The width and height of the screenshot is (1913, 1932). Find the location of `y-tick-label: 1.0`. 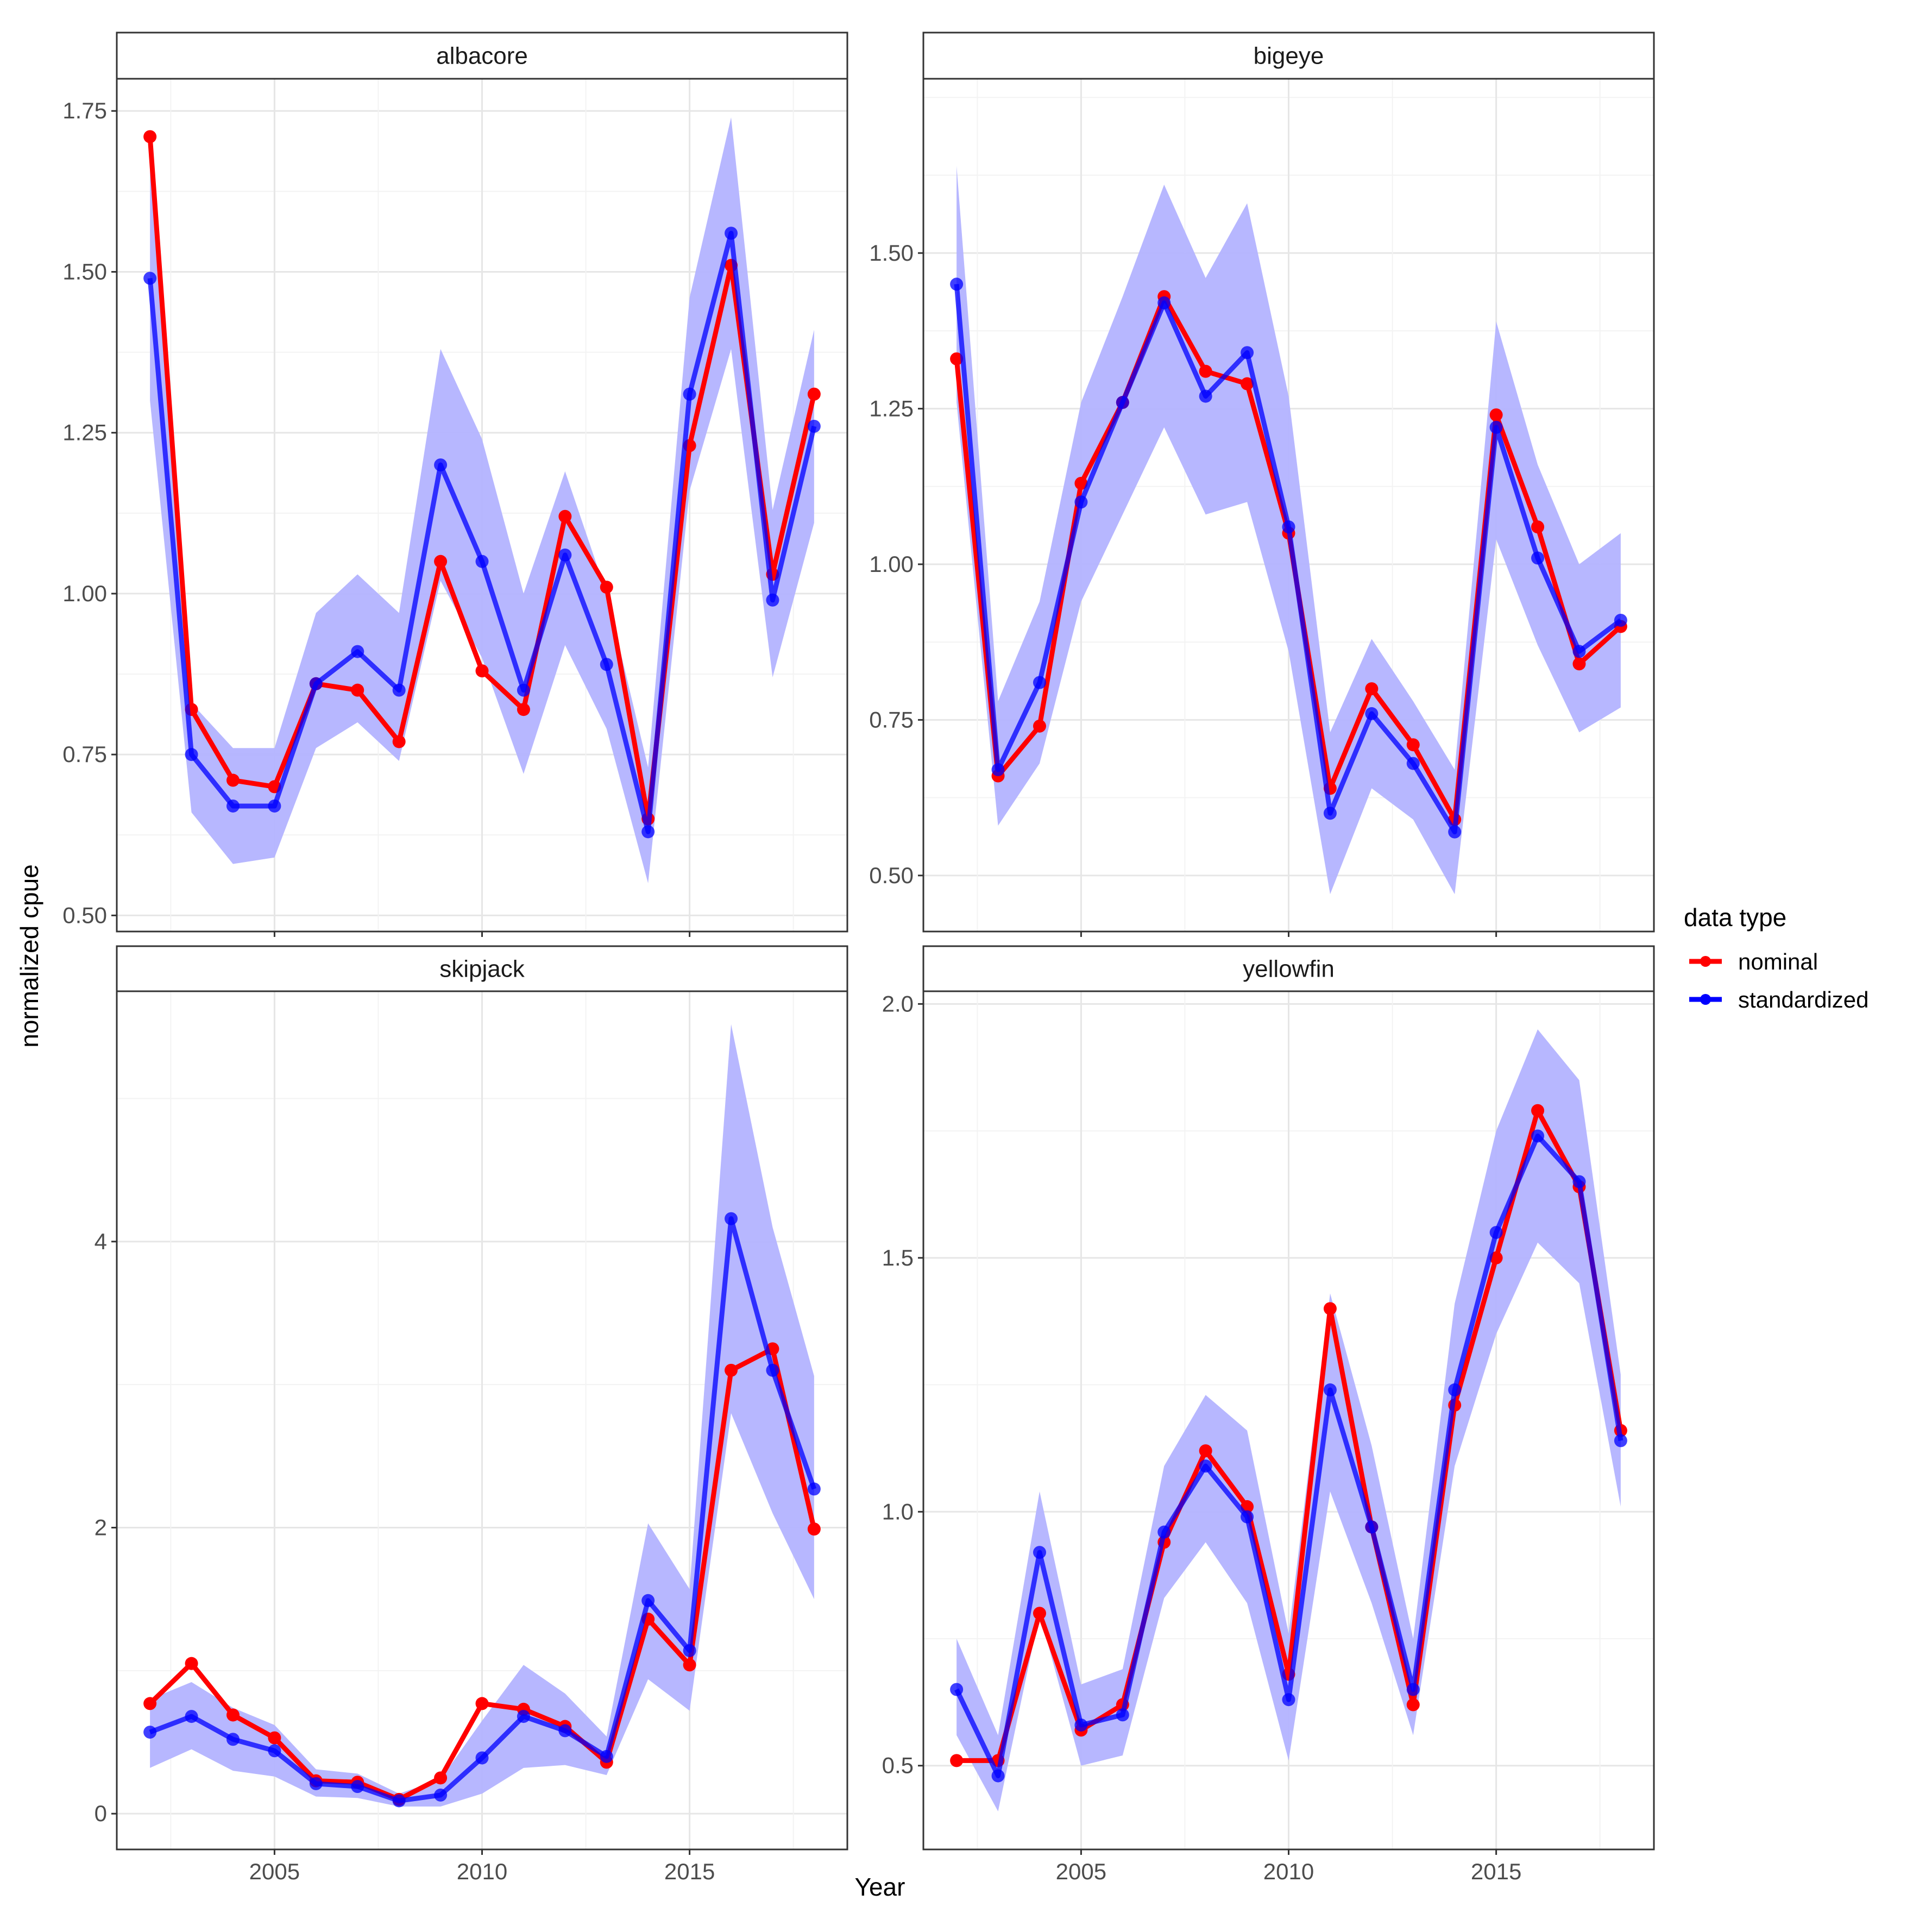

y-tick-label: 1.0 is located at coordinates (898, 1511).